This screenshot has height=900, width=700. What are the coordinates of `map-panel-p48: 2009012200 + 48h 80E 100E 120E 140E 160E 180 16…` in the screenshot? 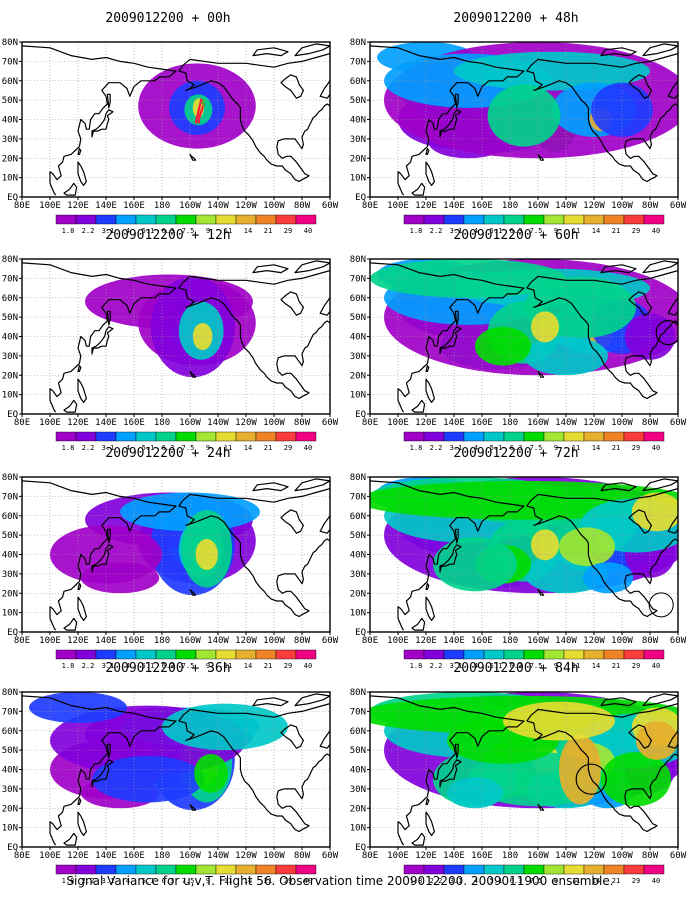 It's located at (518, 123).